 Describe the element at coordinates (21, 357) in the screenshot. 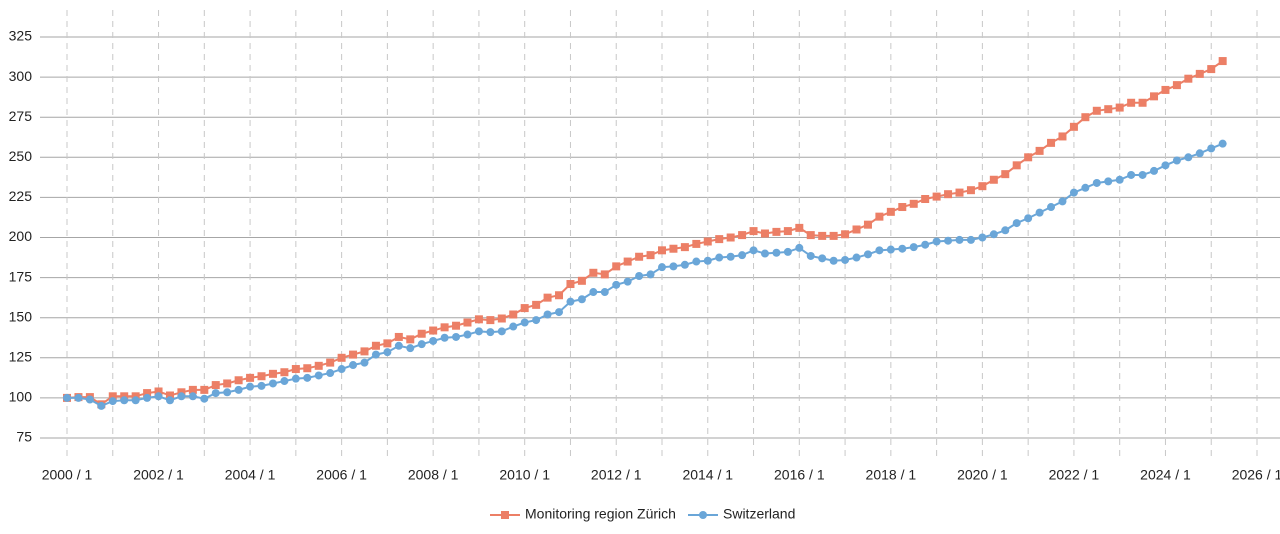

I see `y-tick-label: 125` at that location.